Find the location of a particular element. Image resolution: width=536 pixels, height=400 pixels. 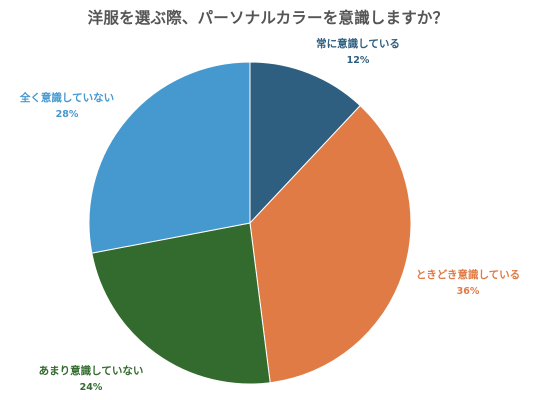

slice-label-1: 常に意識している is located at coordinates (358, 43).